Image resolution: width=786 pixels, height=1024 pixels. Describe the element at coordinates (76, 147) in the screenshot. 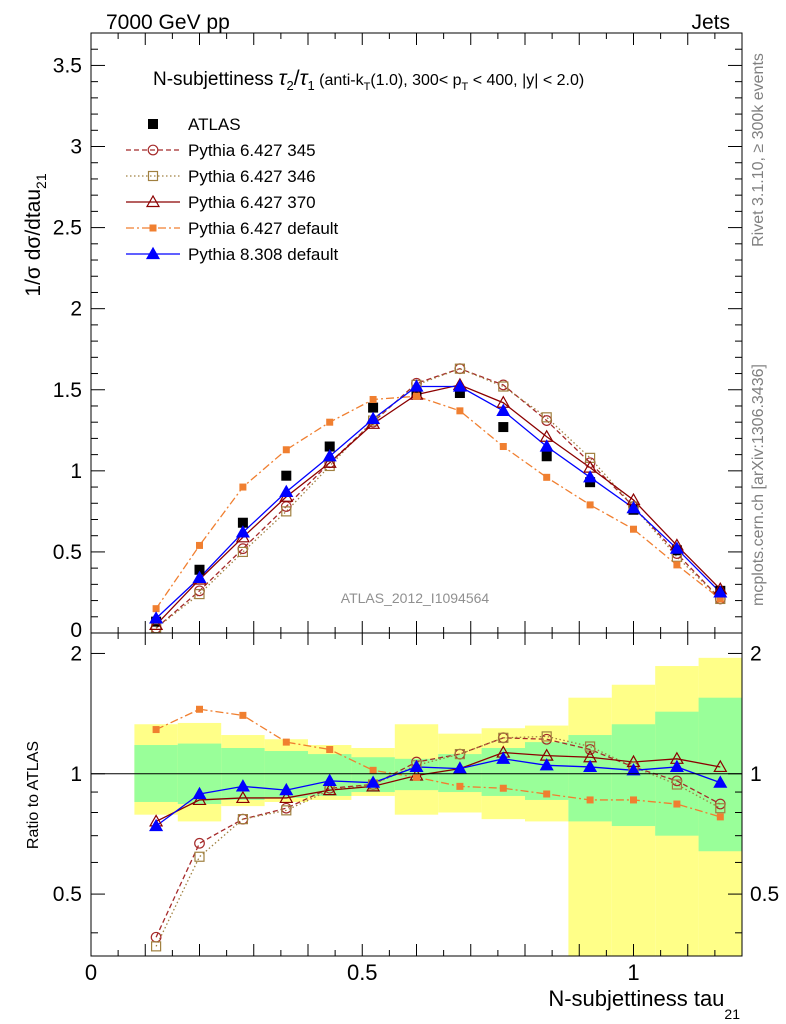

I see `main-y-tick-label: 3` at that location.